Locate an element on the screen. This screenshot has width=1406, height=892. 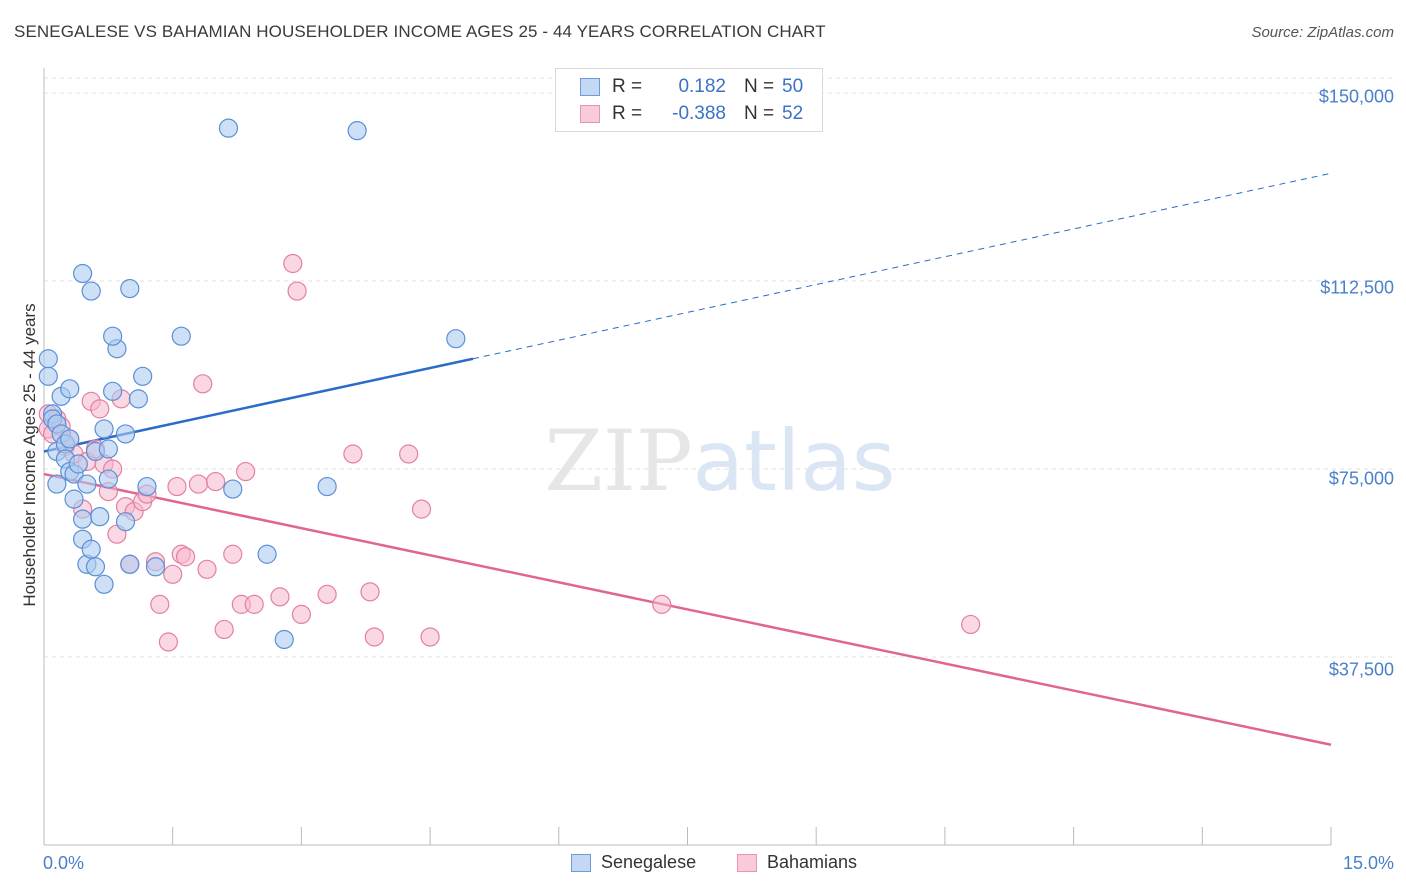
series-legend-bahamians: Bahamians is located at coordinates (797, 862).